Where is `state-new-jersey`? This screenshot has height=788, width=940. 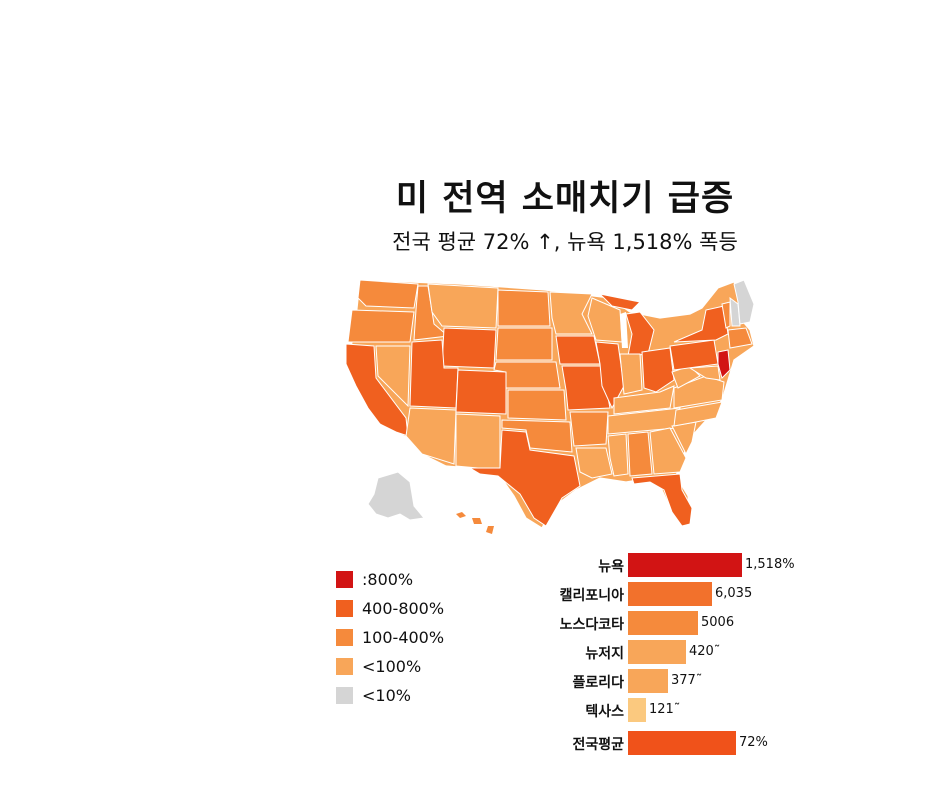 state-new-jersey is located at coordinates (724, 364).